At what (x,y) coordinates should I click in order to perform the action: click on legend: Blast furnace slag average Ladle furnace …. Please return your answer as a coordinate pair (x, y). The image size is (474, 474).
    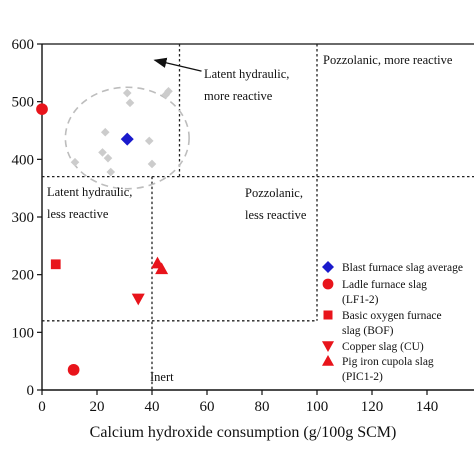
    Looking at the image, I should click on (392, 322).